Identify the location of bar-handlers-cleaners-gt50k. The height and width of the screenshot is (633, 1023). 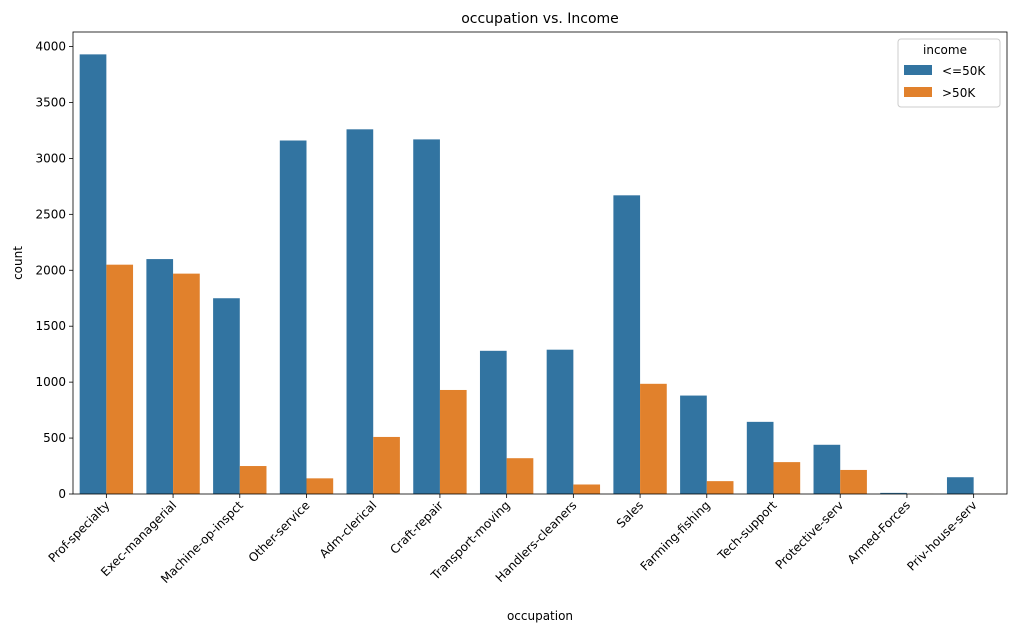
(587, 489).